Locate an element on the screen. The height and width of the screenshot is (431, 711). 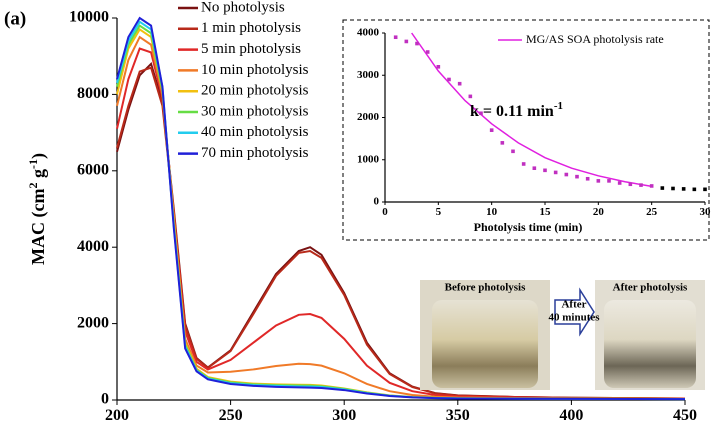
y-label-part: ) is located at coordinates (38, 156).